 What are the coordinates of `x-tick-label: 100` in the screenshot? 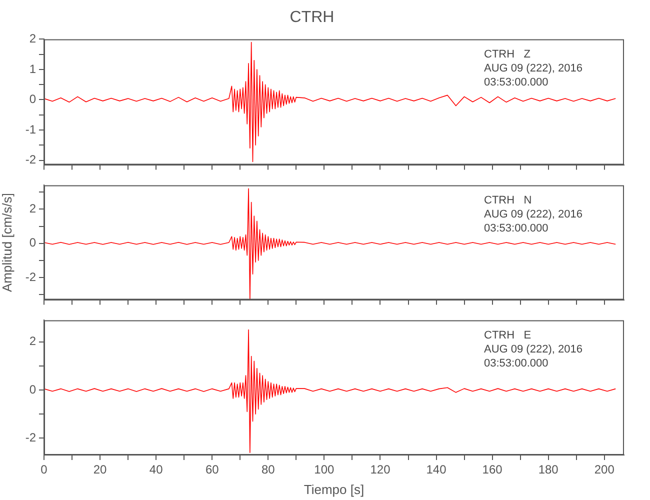 It's located at (324, 469).